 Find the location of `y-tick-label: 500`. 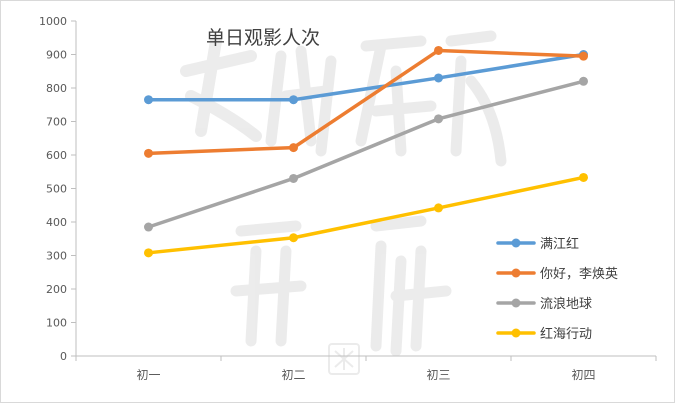

y-tick-label: 500 is located at coordinates (56, 189).